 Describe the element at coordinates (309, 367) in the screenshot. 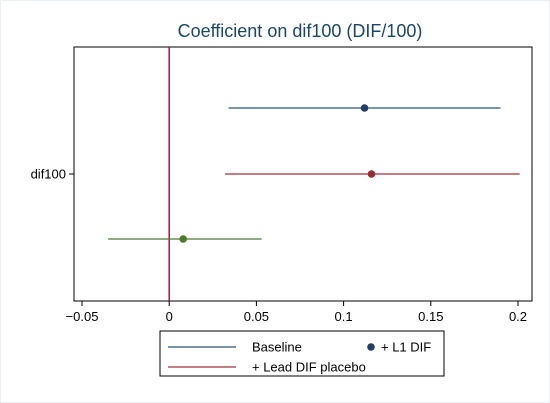

I see `legend-label-lead-dif-placebo: + Lead DIF placebo` at that location.